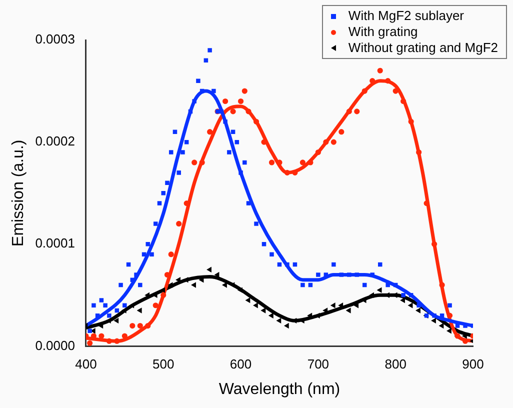 This screenshot has height=408, width=513. I want to click on legend-label: With MgF2 sublayer, so click(406, 16).